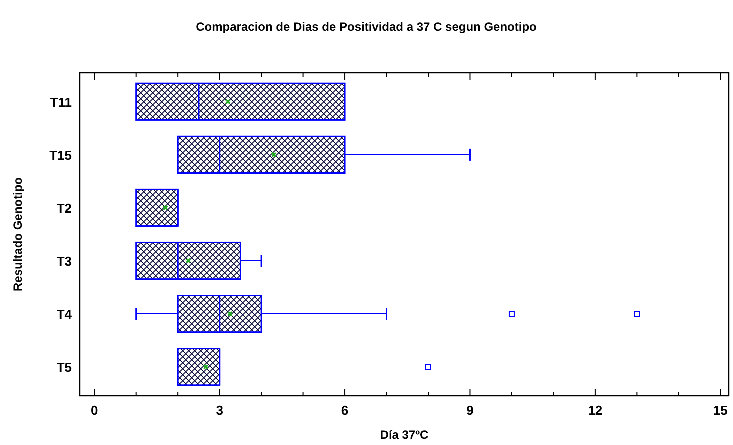 Image resolution: width=733 pixels, height=445 pixels. Describe the element at coordinates (366, 27) in the screenshot. I see `chart-title: Comparacion de Dias de Positividad a 37 C segun Genotipo` at that location.